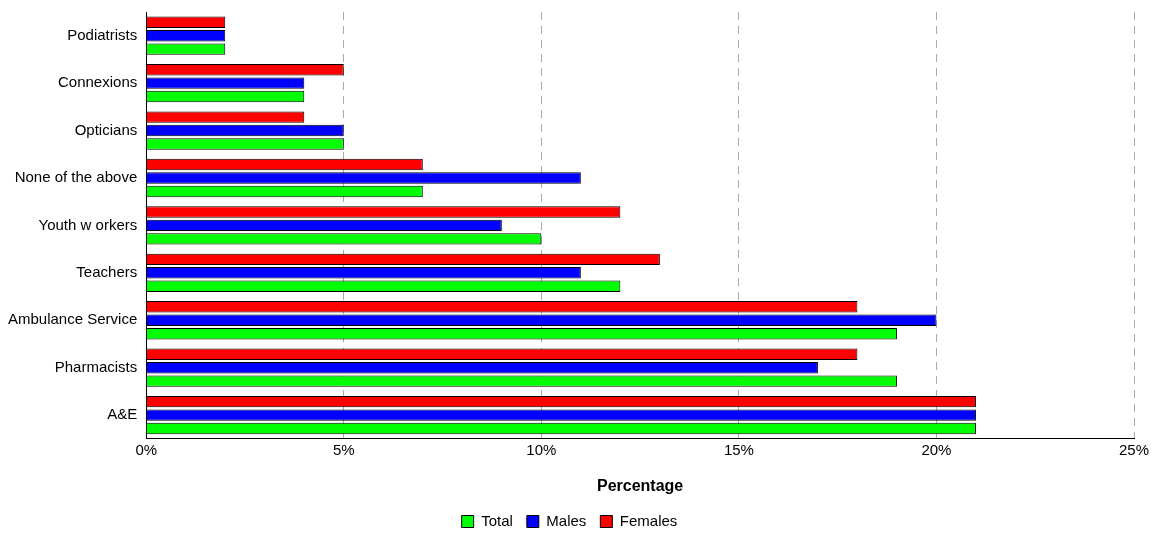  What do you see at coordinates (541, 449) in the screenshot?
I see `x-tick-label: 10%` at bounding box center [541, 449].